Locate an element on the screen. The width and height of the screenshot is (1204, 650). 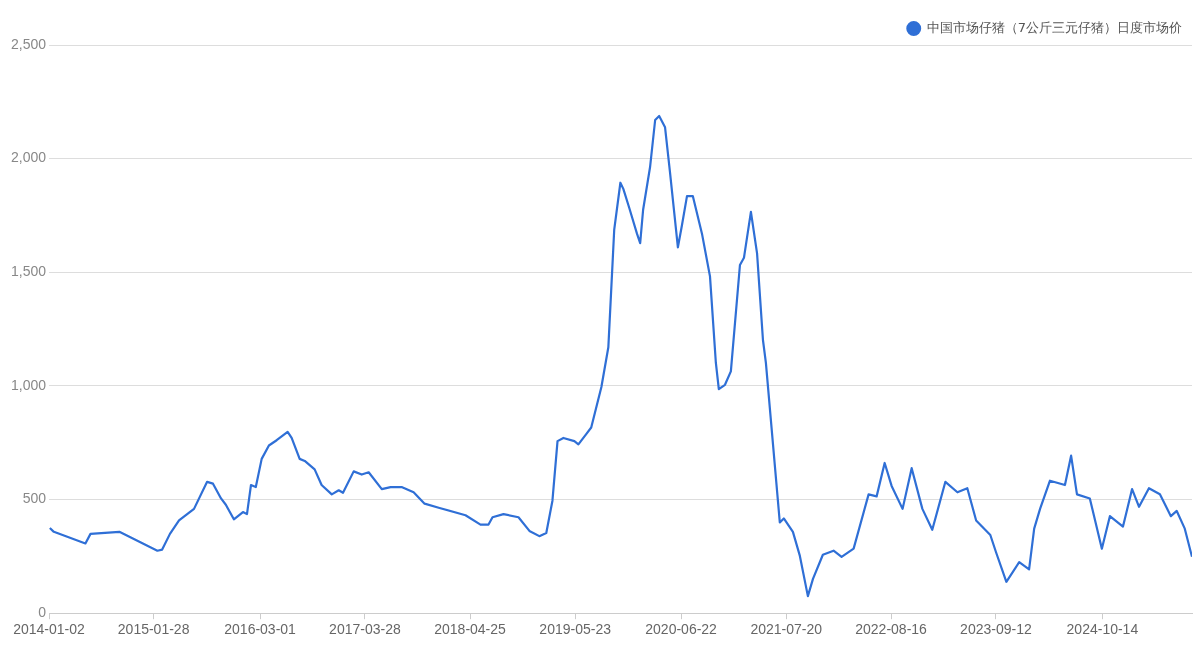
y-tick-label: 1,000 is located at coordinates (28, 384).